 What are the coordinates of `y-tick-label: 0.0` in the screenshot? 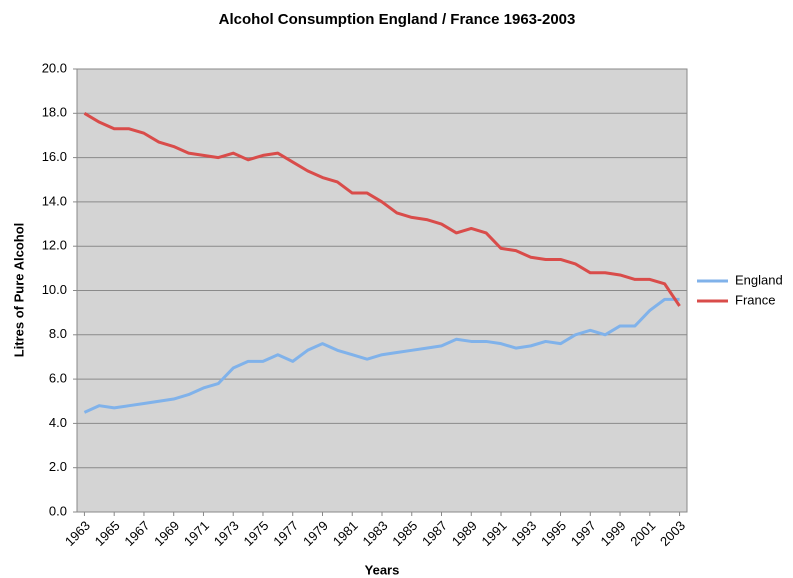 It's located at (58, 510).